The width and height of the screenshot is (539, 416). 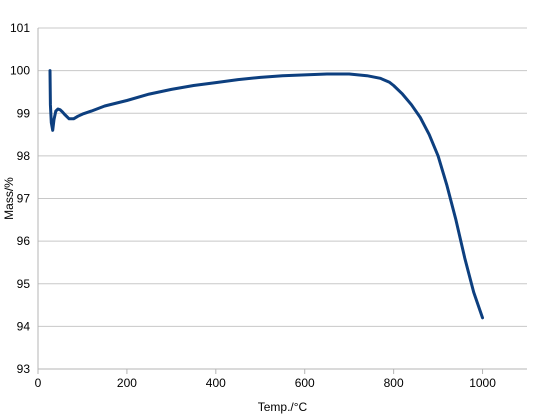 I want to click on x-tick-labels: 0 200 400 600 800 1000, so click(x=266, y=383).